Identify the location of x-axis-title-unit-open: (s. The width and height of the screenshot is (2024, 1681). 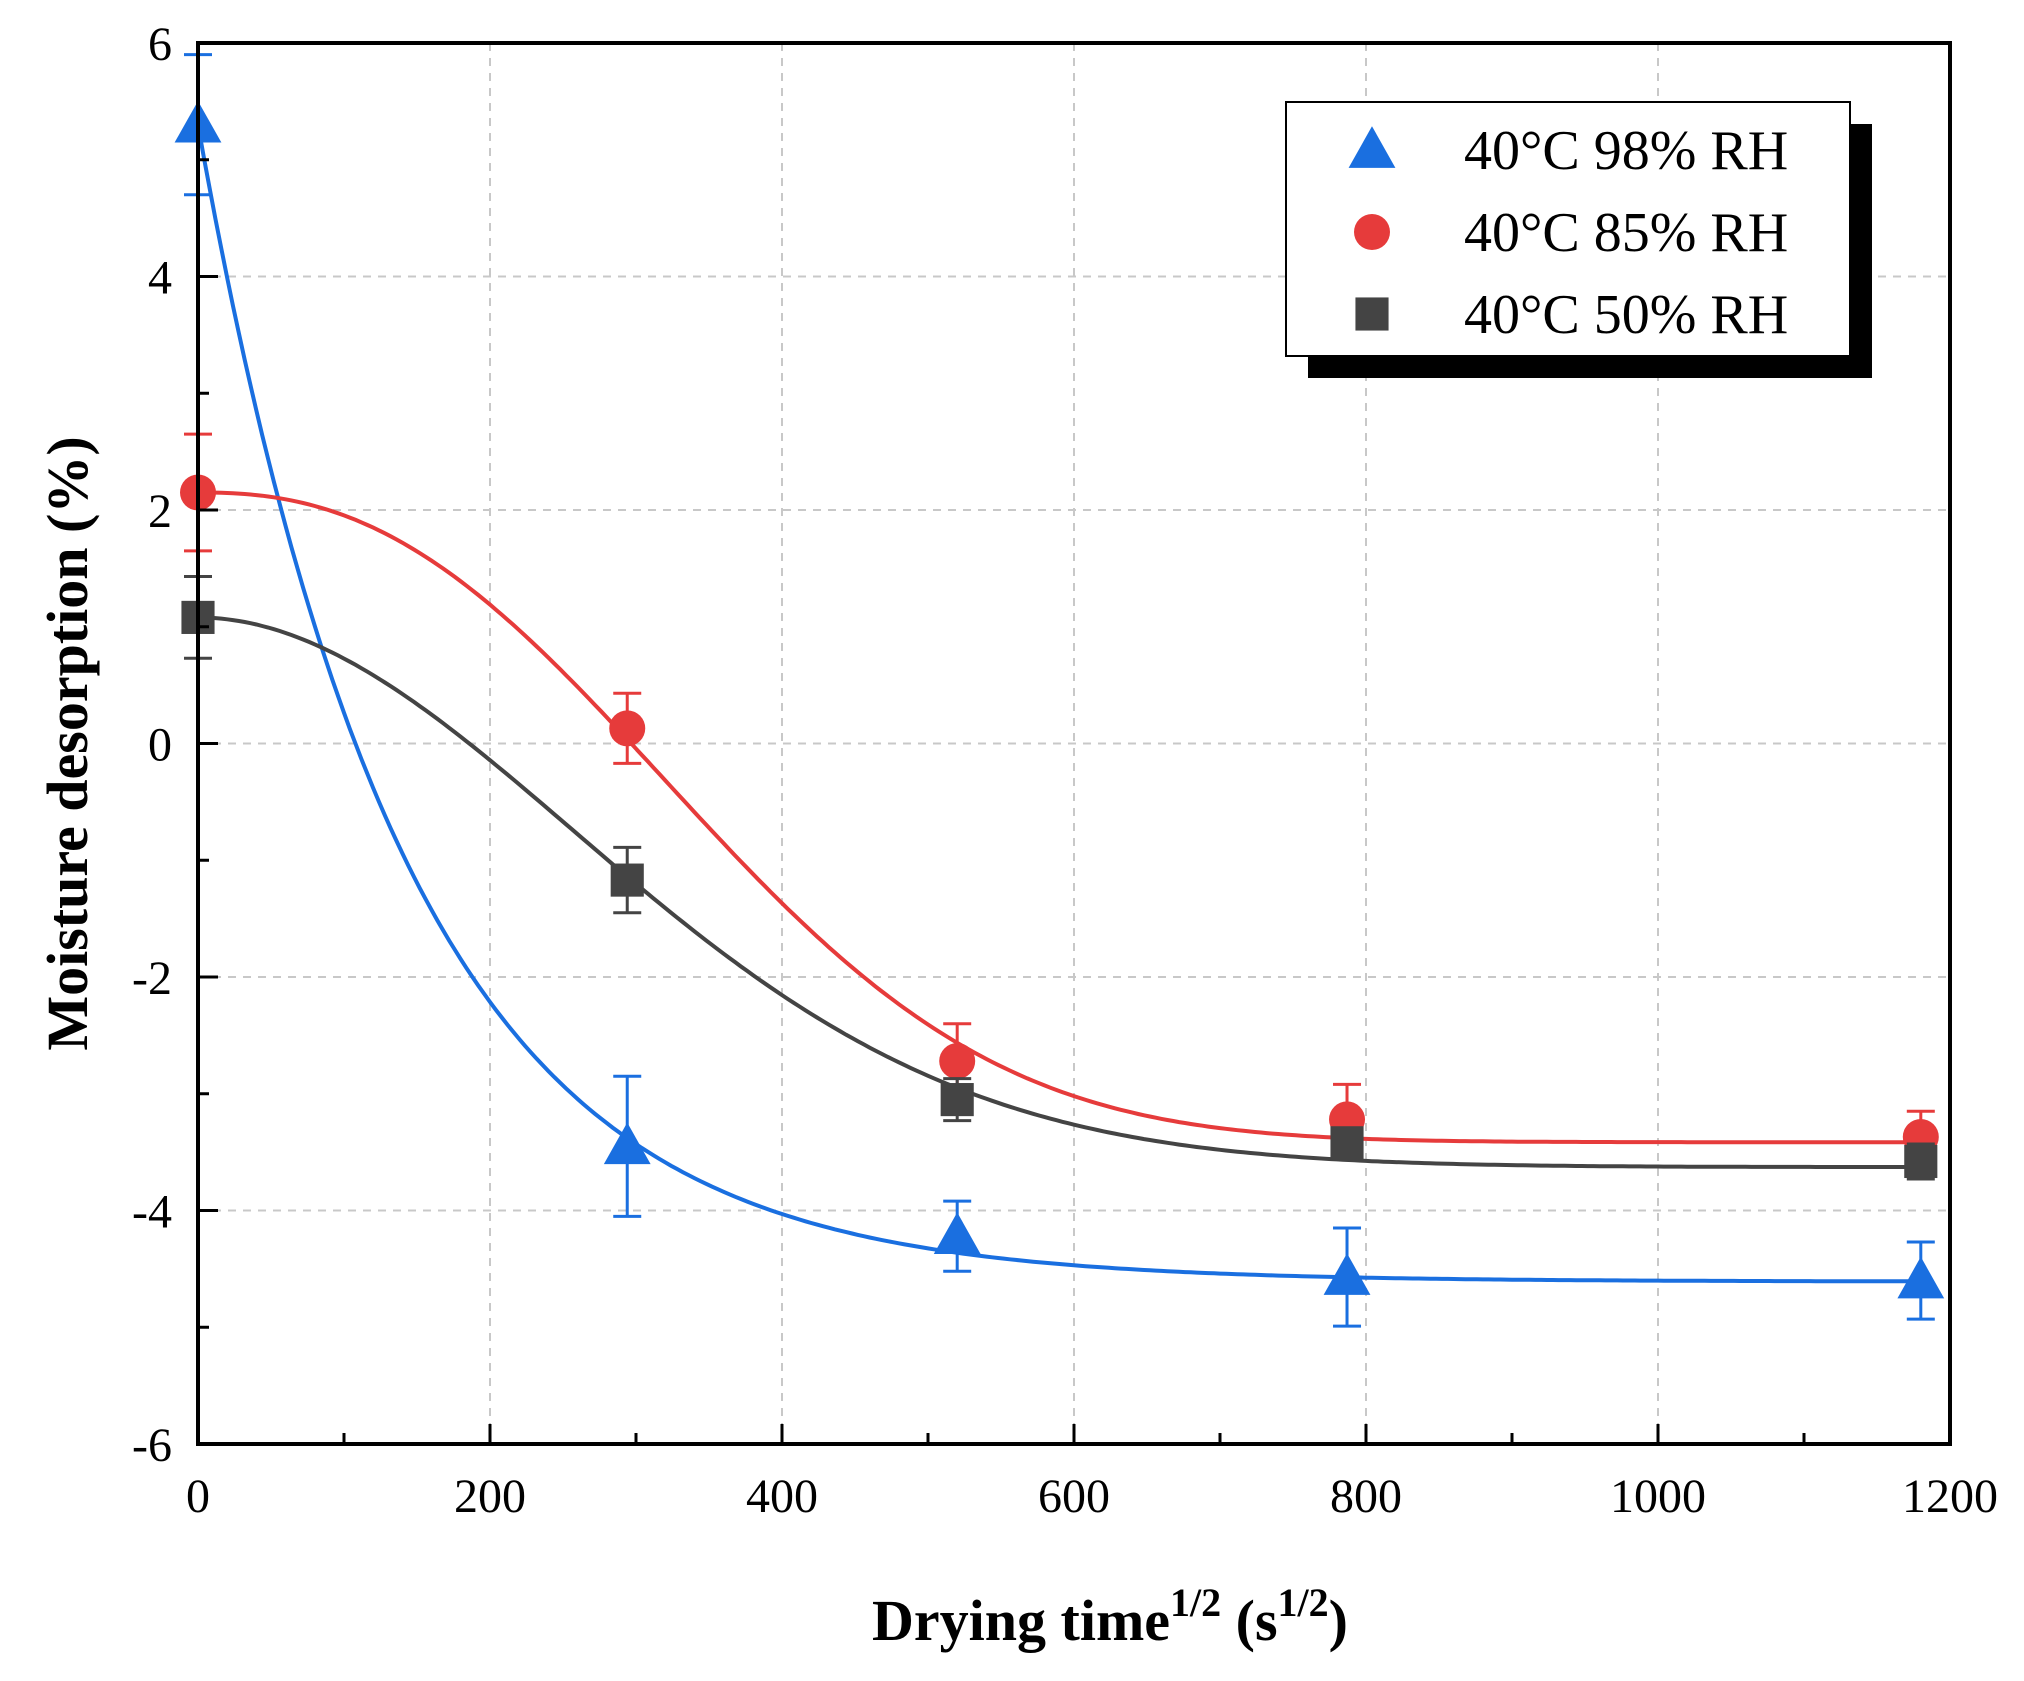
(1249, 1620).